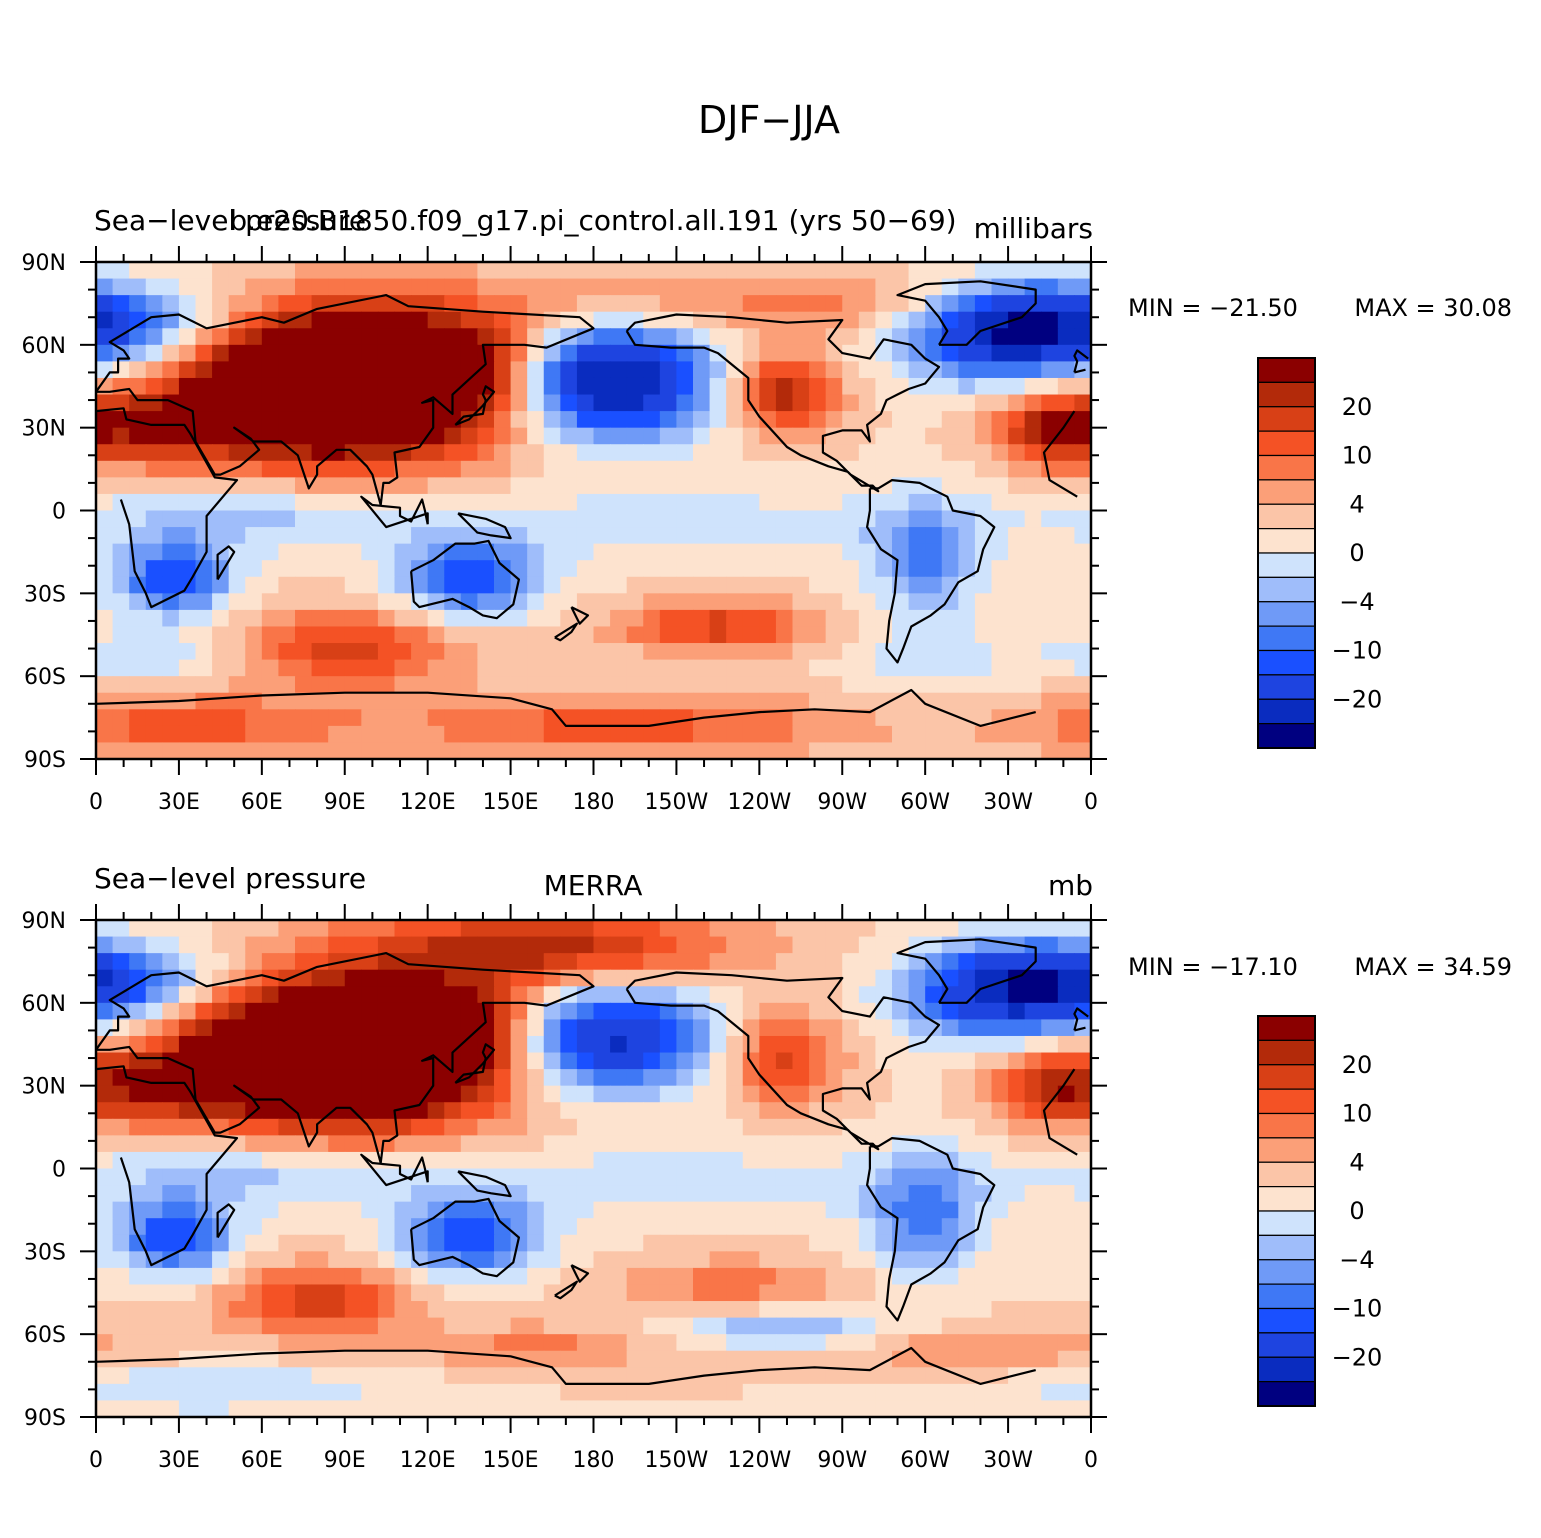  I want to click on colorbar-tick-label: 20, so click(1357, 1065).